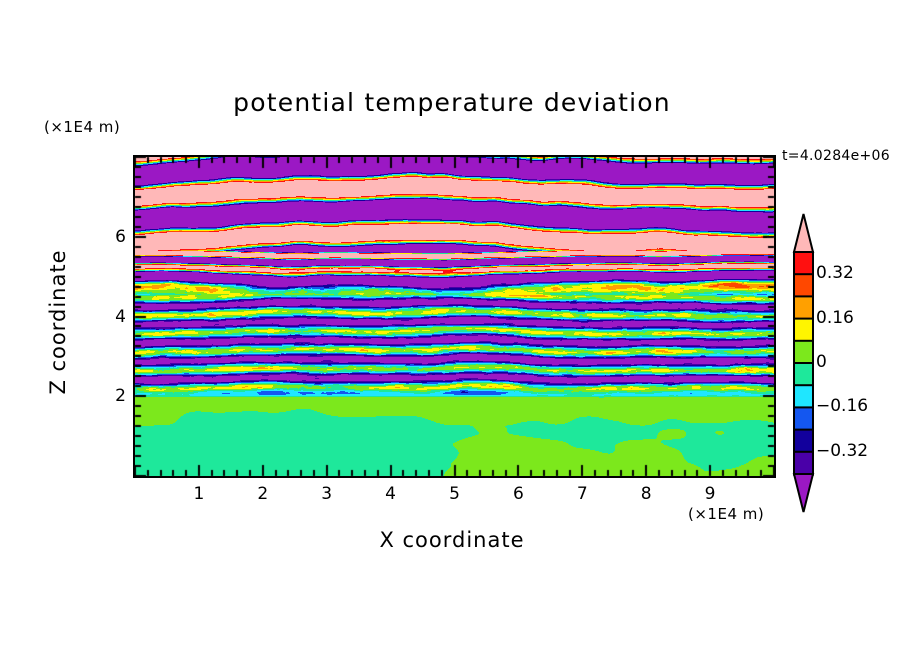  What do you see at coordinates (803, 493) in the screenshot?
I see `colorbar-under-arrow` at bounding box center [803, 493].